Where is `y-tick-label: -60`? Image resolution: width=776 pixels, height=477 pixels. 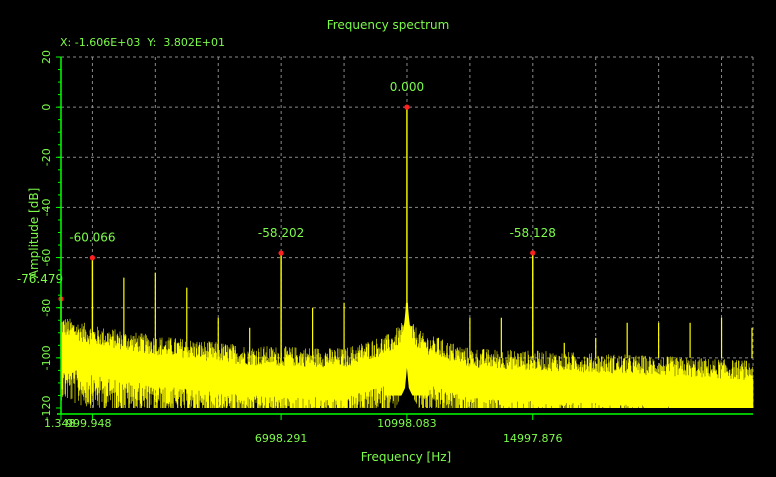
y-tick-label: -60 is located at coordinates (46, 258).